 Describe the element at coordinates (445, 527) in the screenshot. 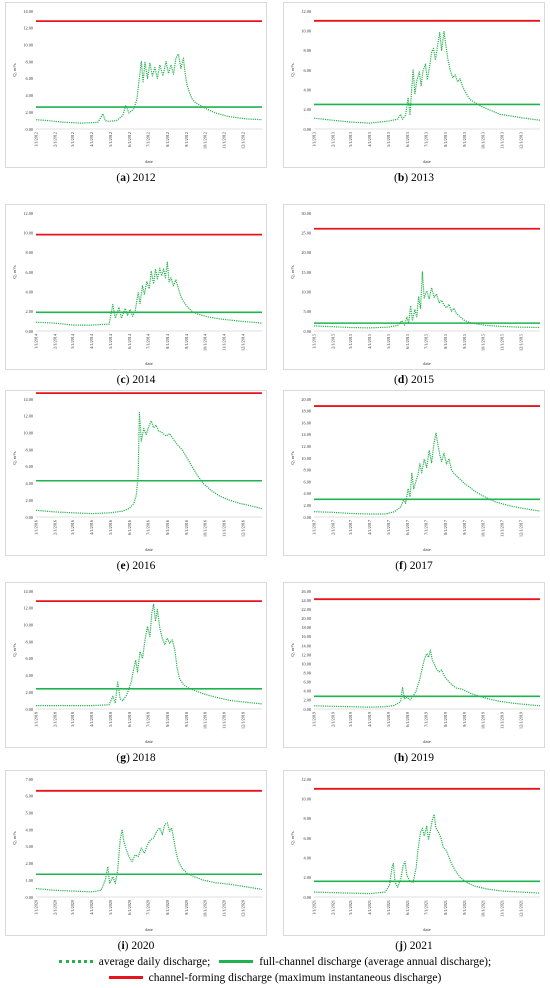

I see `x-tick-label: 8/1/2017` at that location.